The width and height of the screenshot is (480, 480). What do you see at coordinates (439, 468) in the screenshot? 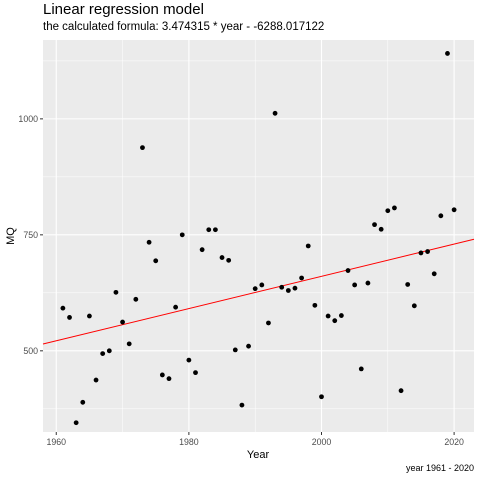
I see `chart-caption: year 1961 - 2020` at bounding box center [439, 468].